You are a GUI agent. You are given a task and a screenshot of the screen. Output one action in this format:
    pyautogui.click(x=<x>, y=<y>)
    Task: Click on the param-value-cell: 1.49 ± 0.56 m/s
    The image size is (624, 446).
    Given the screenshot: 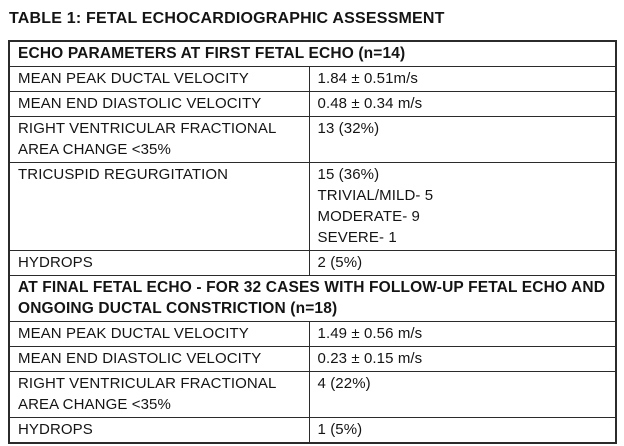 What is the action you would take?
    pyautogui.click(x=462, y=334)
    